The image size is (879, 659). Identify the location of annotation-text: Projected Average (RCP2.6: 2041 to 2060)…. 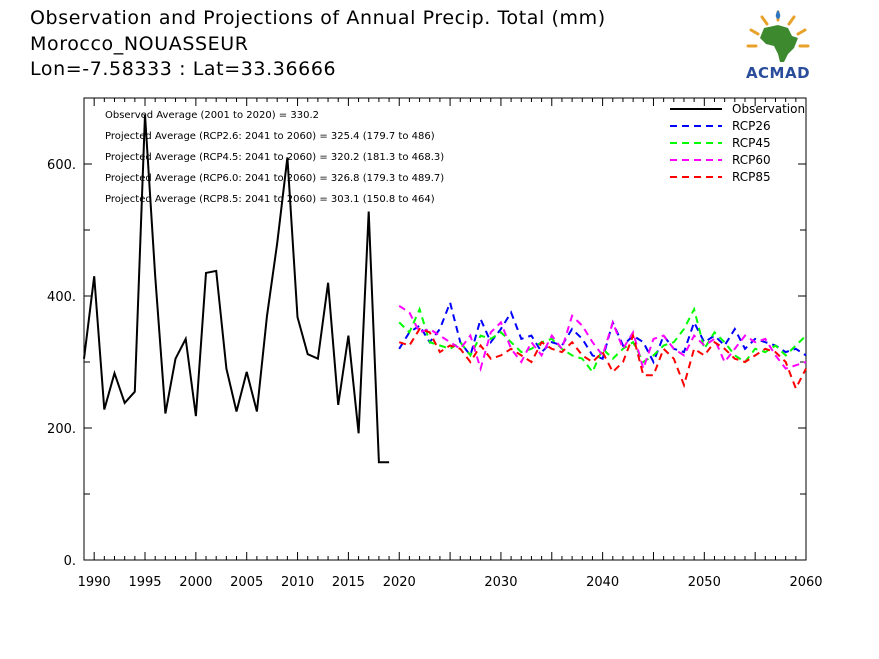
(270, 136).